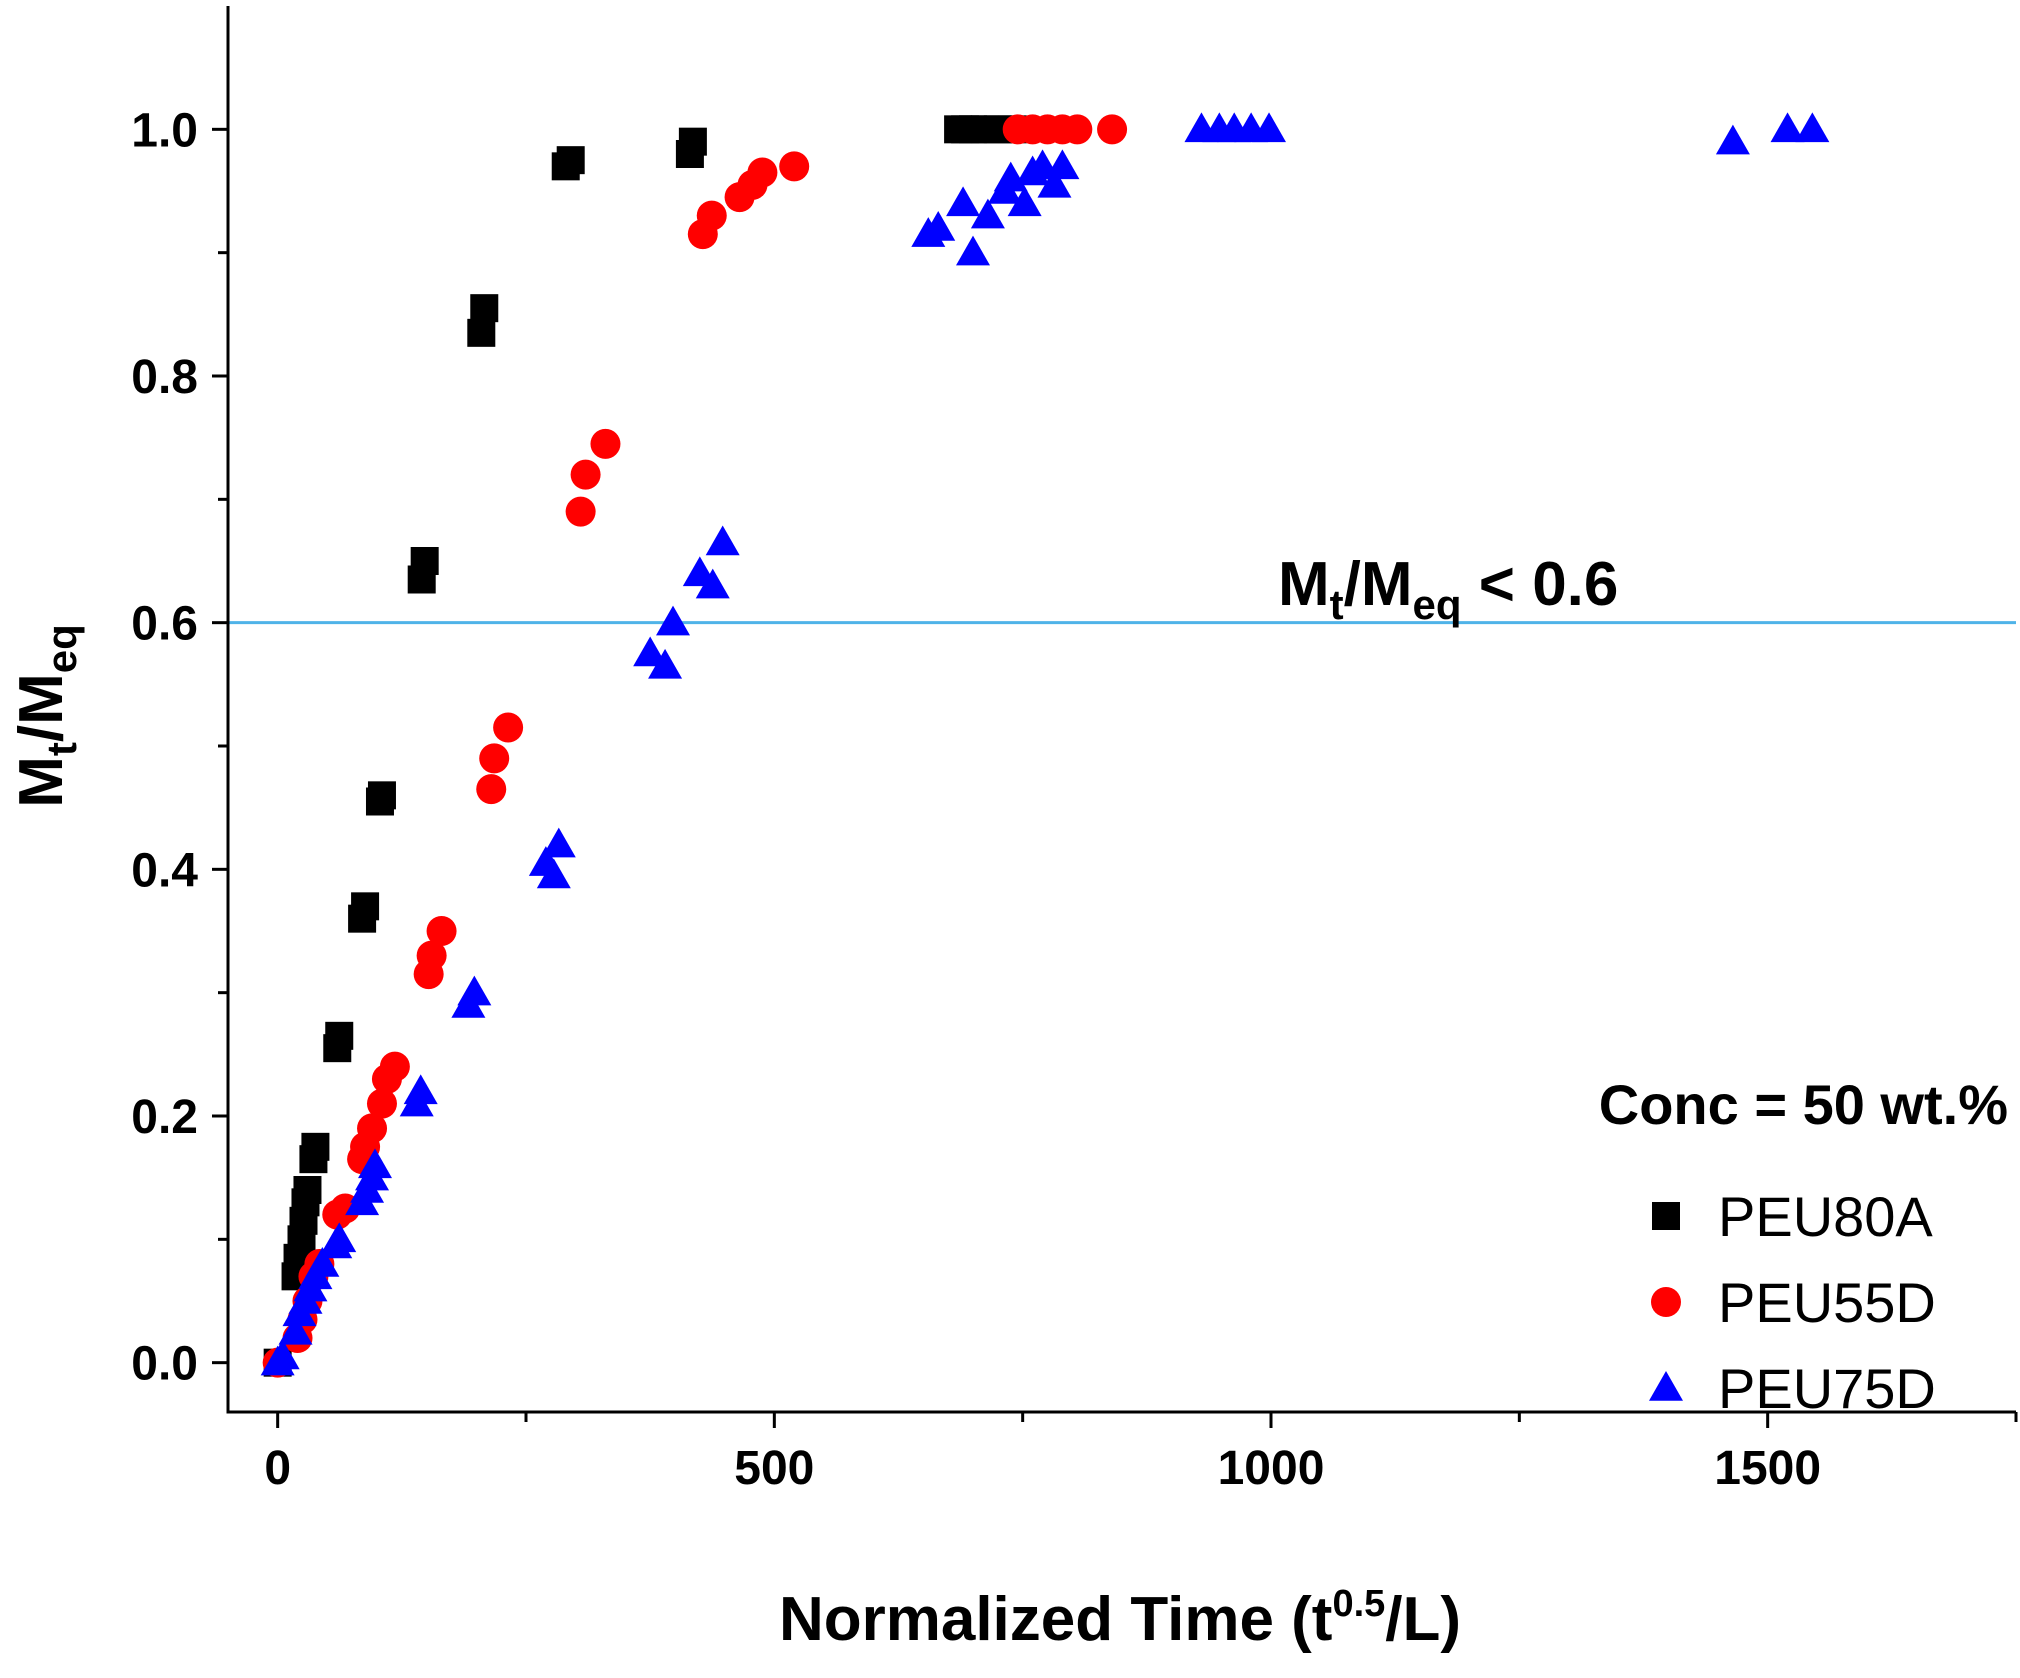  Describe the element at coordinates (774, 1468) in the screenshot. I see `x-tick-label: 500` at that location.